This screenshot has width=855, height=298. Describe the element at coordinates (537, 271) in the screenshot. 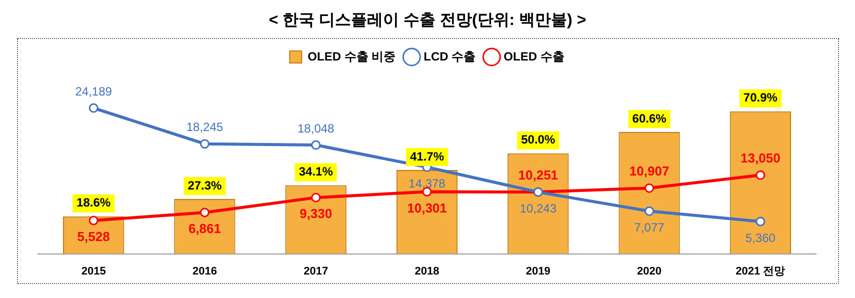

I see `x-tick-label: 2019` at that location.